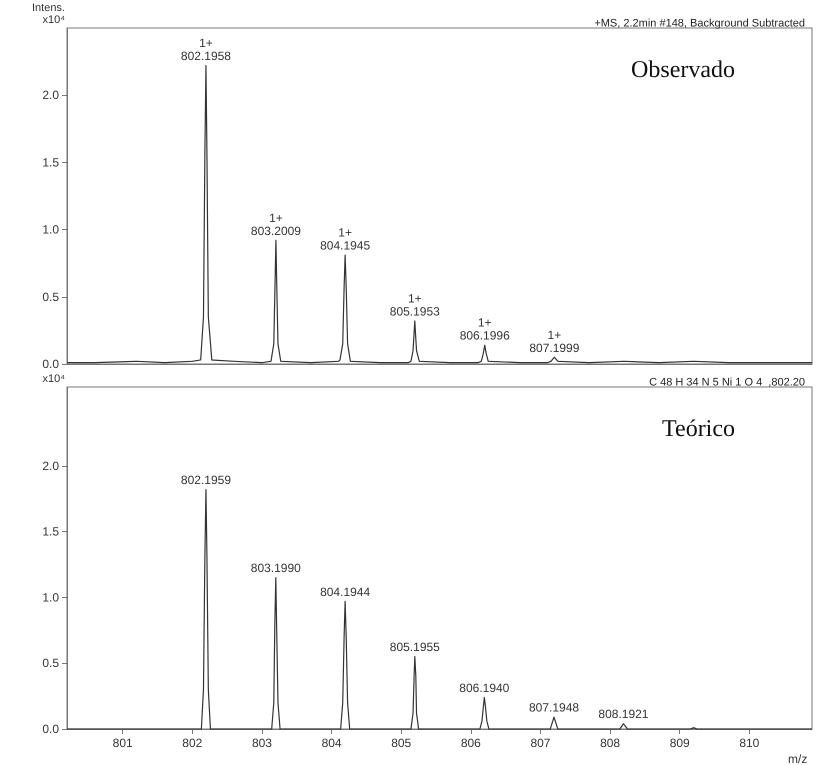  I want to click on annotation: 806.1940, so click(484, 687).